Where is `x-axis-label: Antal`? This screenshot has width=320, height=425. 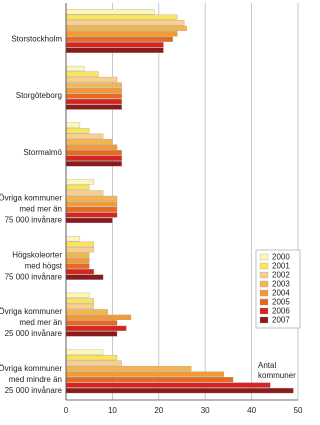 x-axis-label: Antal is located at coordinates (267, 365).